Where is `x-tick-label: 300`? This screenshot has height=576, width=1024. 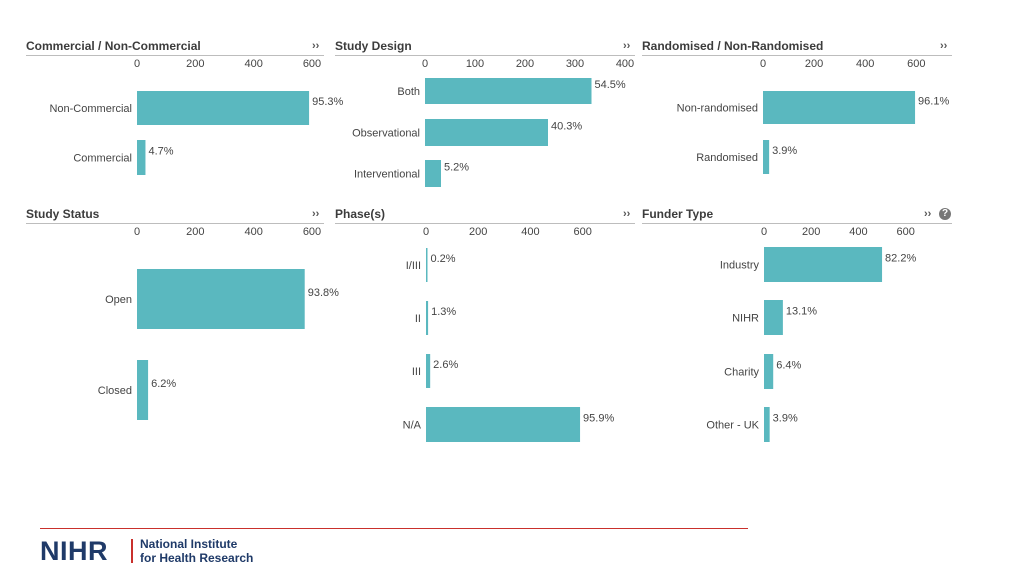
x-tick-label: 300 is located at coordinates (575, 64).